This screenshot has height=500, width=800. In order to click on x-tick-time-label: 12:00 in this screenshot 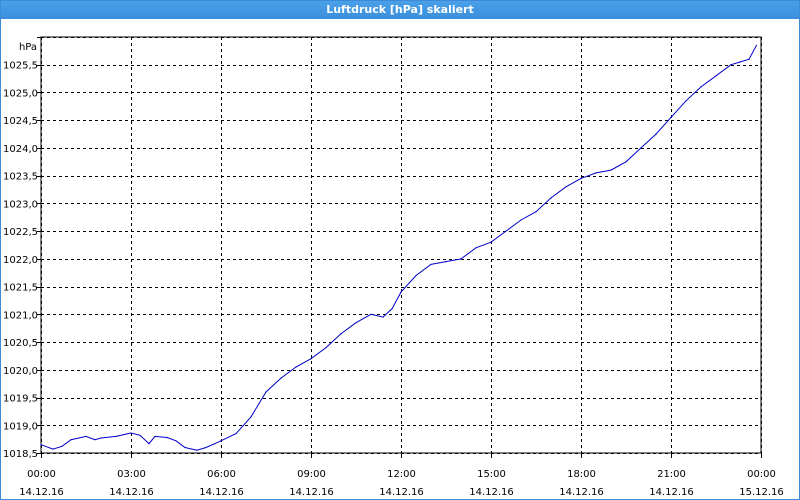, I will do `click(401, 474)`.